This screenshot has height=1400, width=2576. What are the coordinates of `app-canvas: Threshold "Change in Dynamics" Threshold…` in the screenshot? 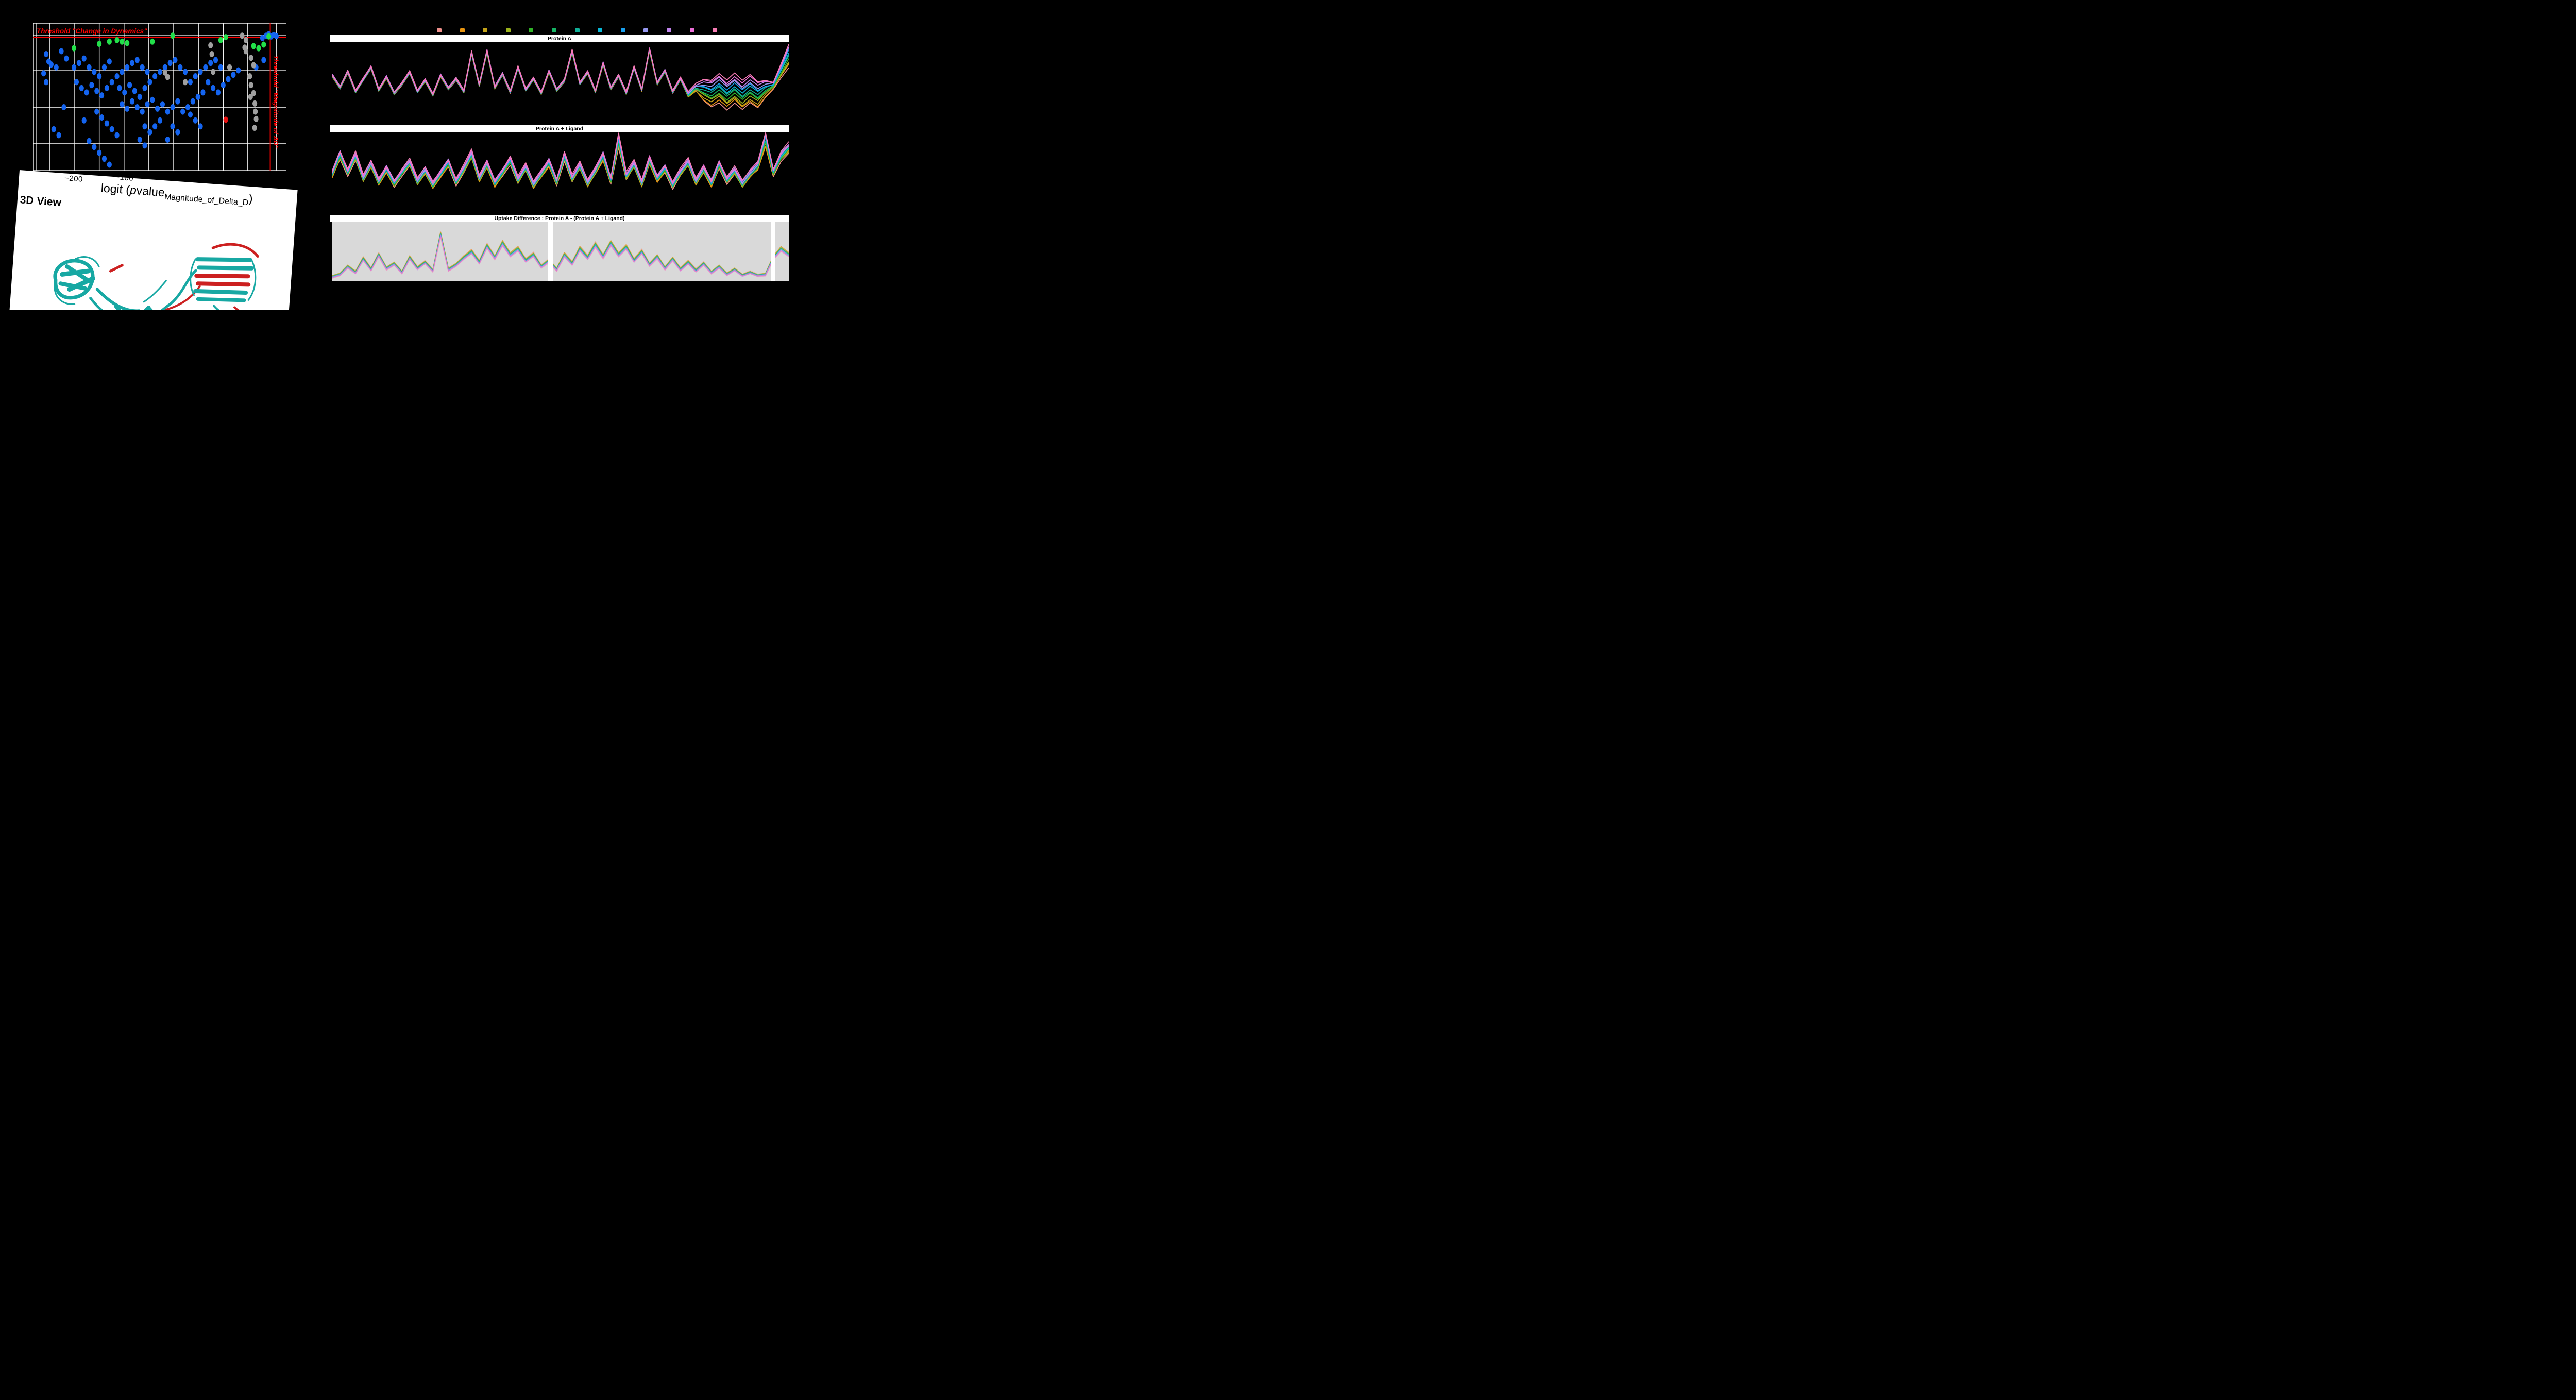 It's located at (404, 155).